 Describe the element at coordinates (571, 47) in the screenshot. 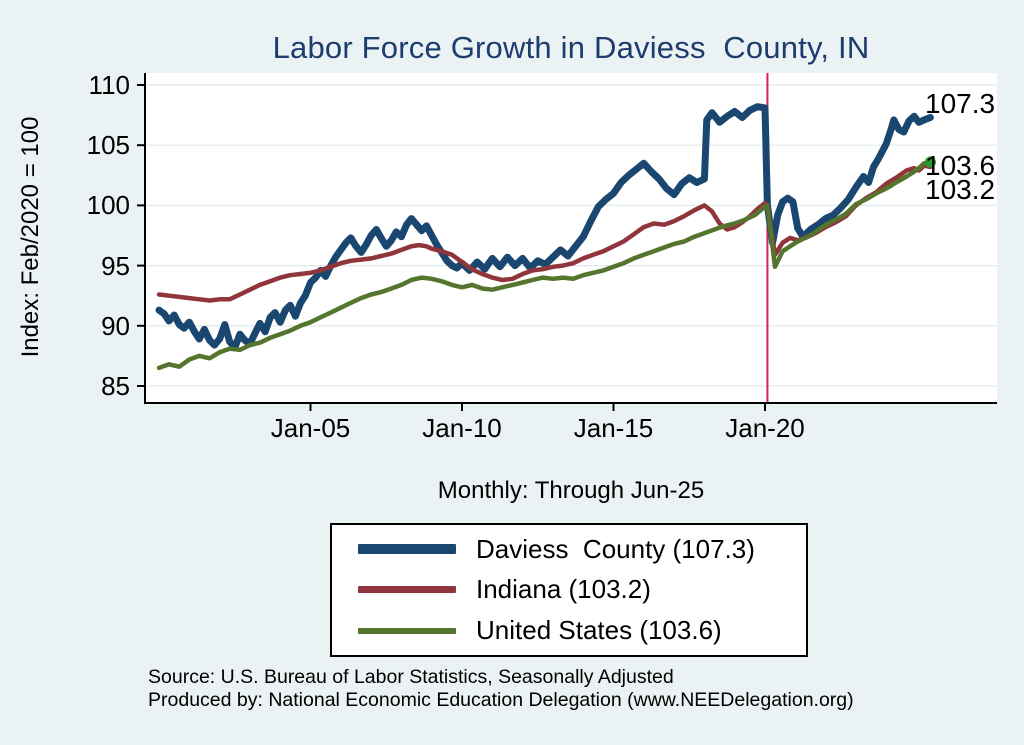

I see `chart-title: Labor Force Growth in Daviess County, IN` at that location.